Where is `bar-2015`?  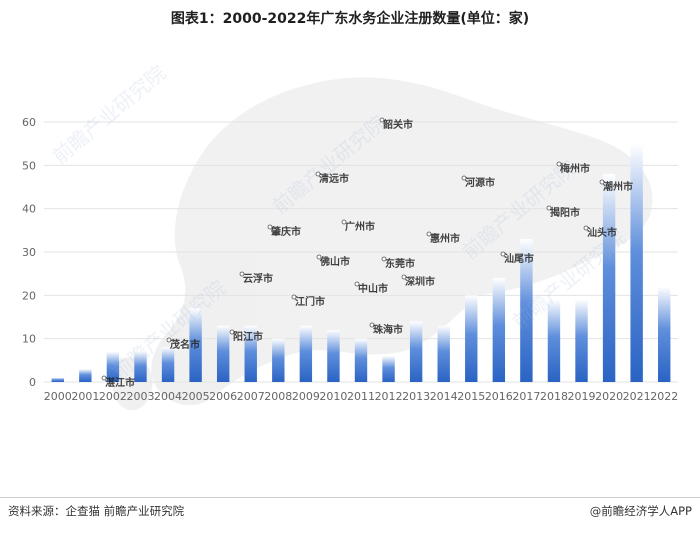
bar-2015 is located at coordinates (471, 338).